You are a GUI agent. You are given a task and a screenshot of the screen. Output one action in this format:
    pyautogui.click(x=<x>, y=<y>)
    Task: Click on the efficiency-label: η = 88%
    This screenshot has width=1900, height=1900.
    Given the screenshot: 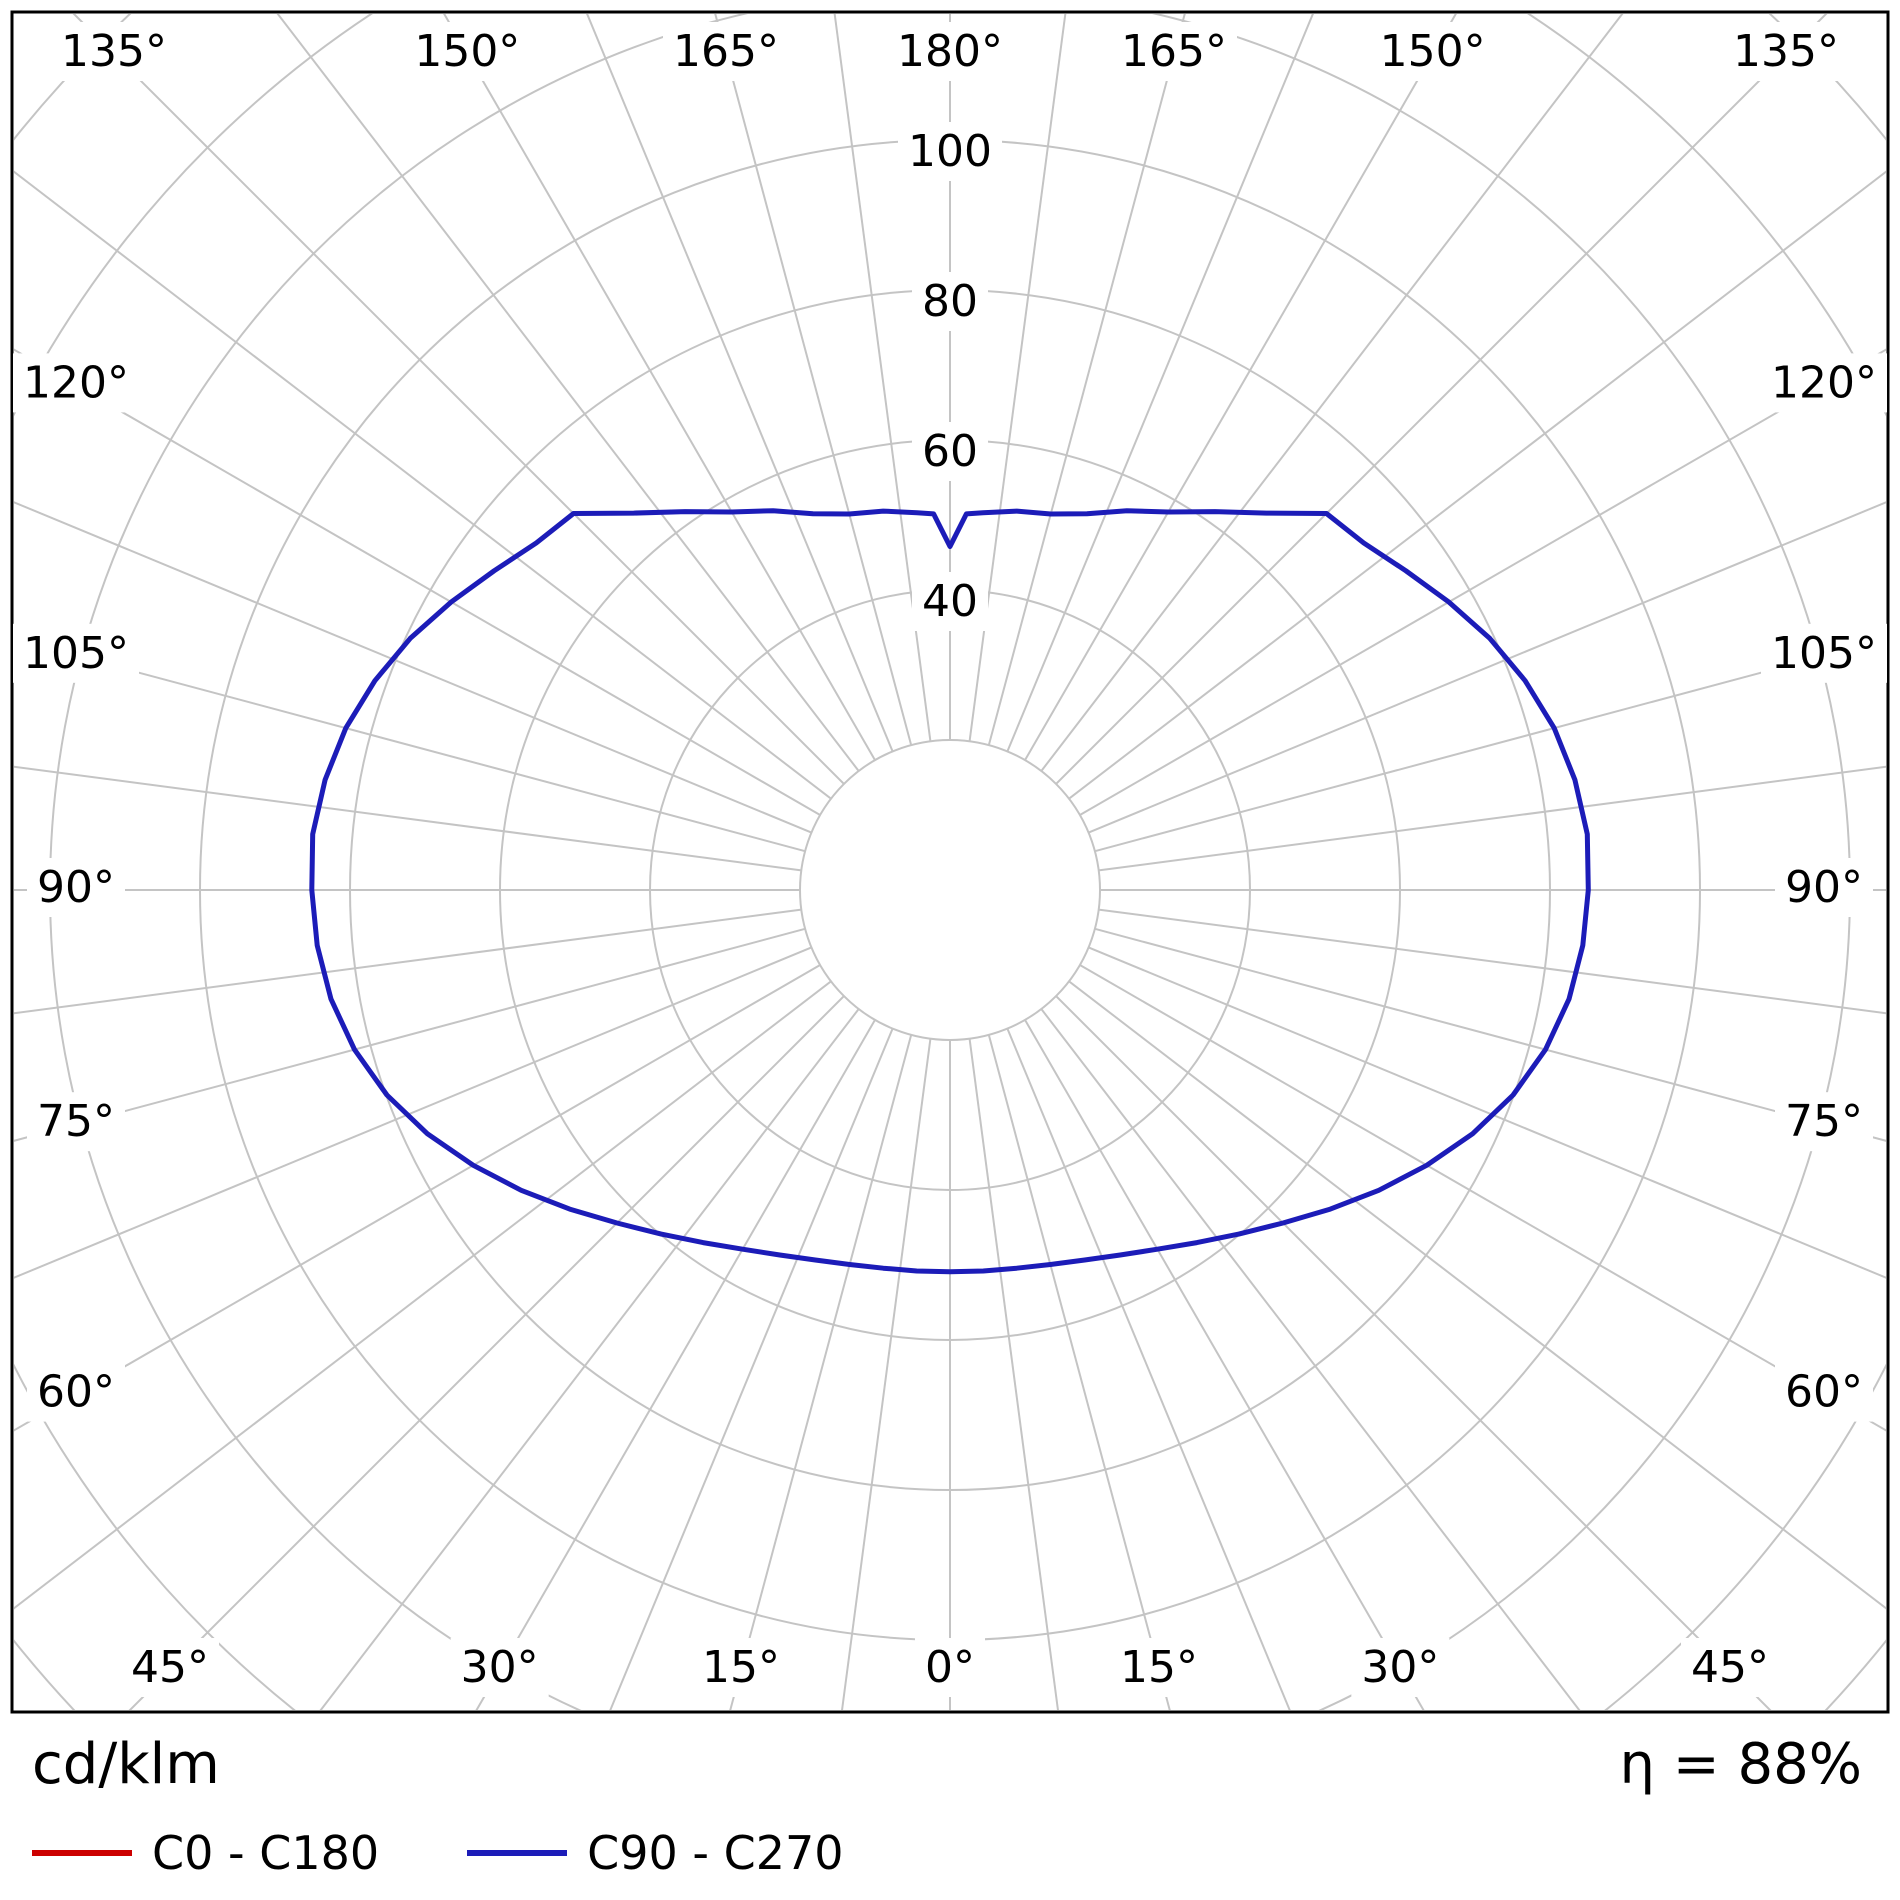 What is the action you would take?
    pyautogui.click(x=1740, y=1764)
    